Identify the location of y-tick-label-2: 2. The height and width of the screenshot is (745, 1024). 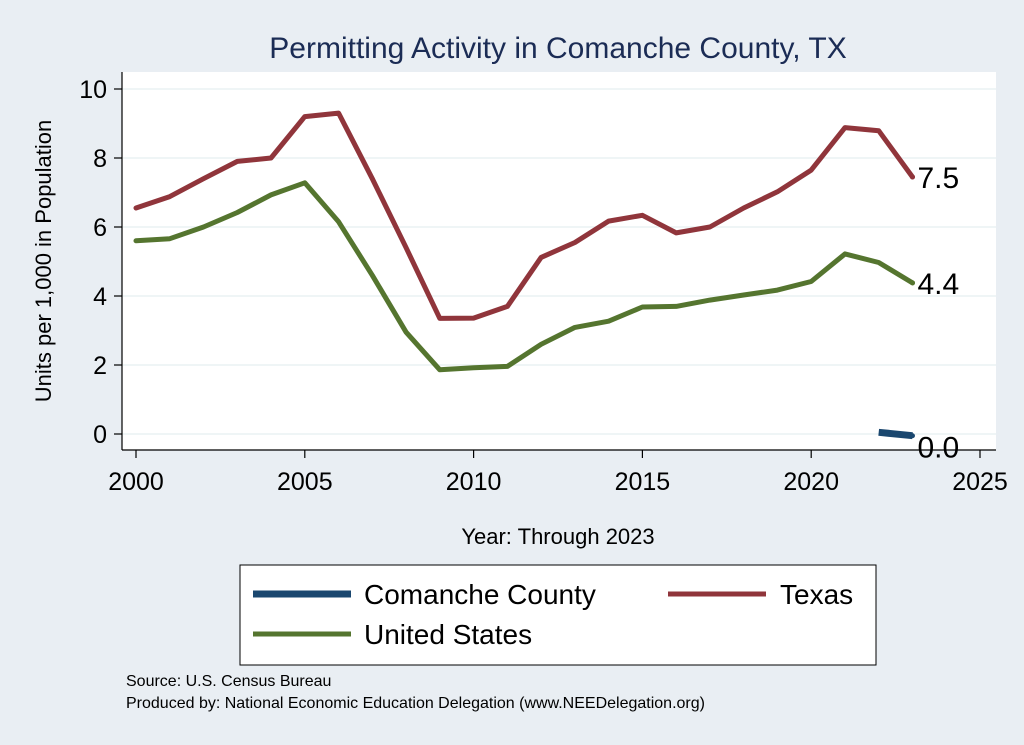
(100, 366).